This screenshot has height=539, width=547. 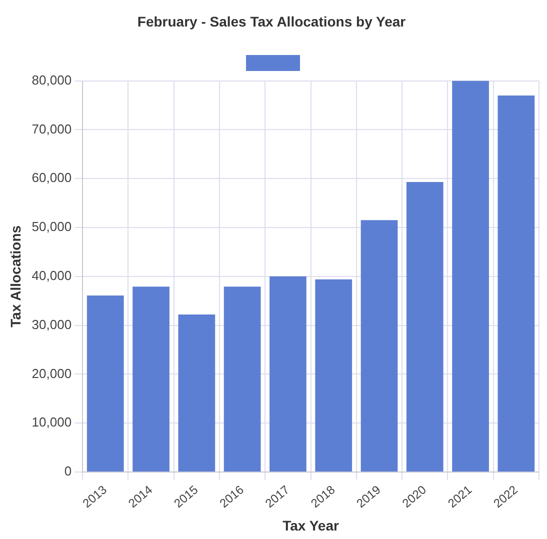 I want to click on y-tick-label: 30,000, so click(x=52, y=324).